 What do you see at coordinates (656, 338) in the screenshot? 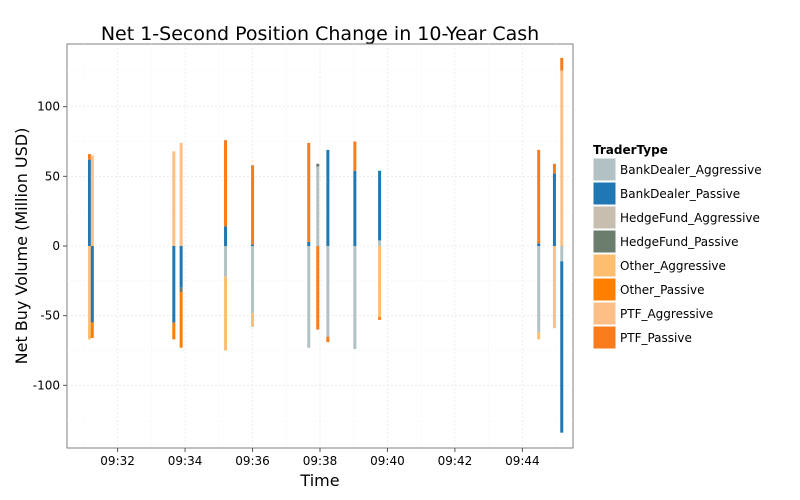
I see `legend-label: PTF_Passive` at bounding box center [656, 338].